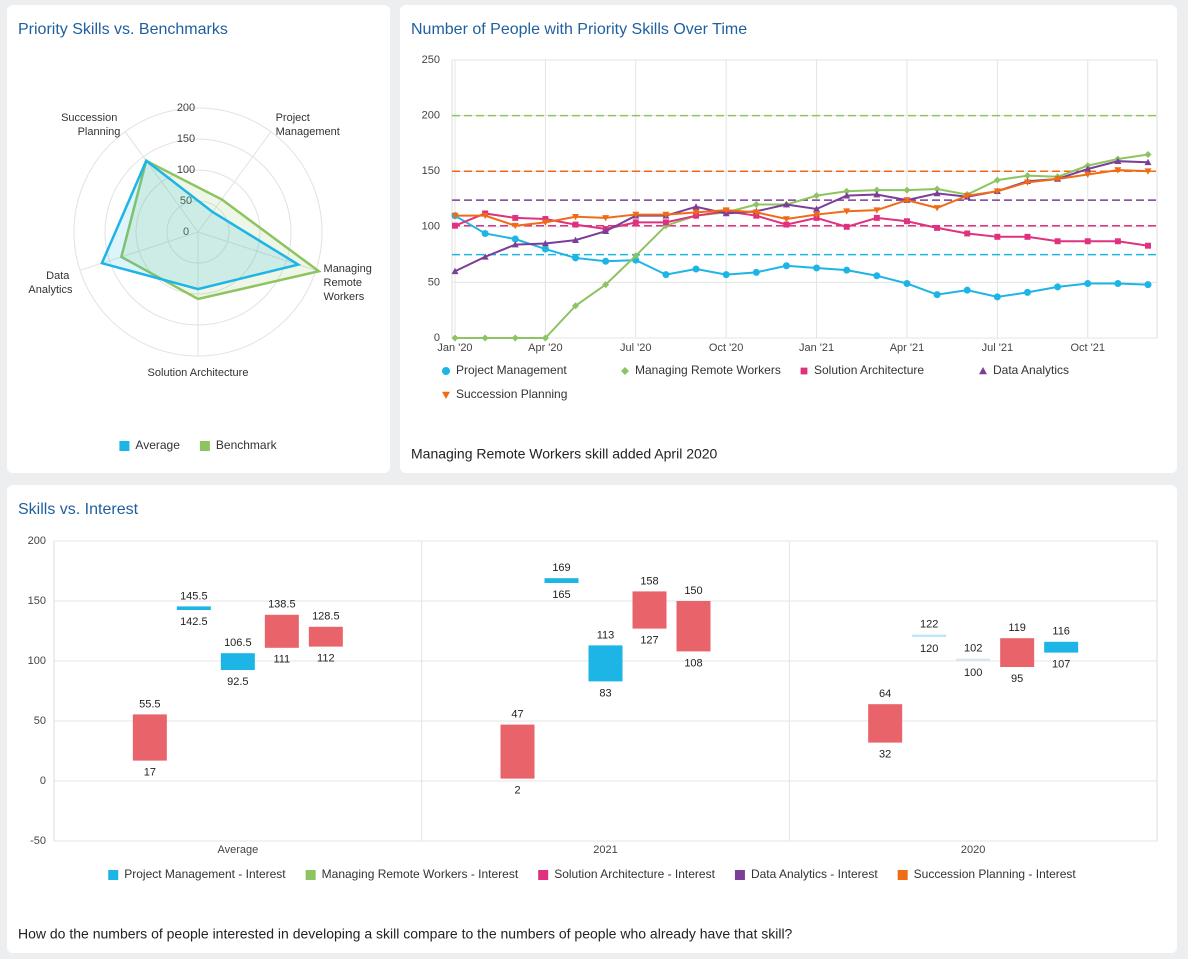 The image size is (1188, 959). I want to click on category-label: Solution Architecture, so click(198, 373).